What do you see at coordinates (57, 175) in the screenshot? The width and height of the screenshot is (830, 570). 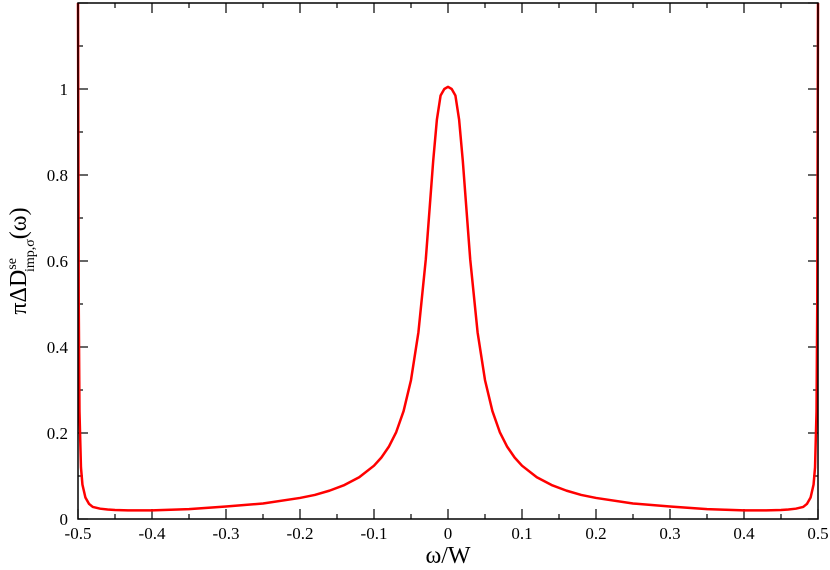 I see `y-tick-label: 0.8` at bounding box center [57, 175].